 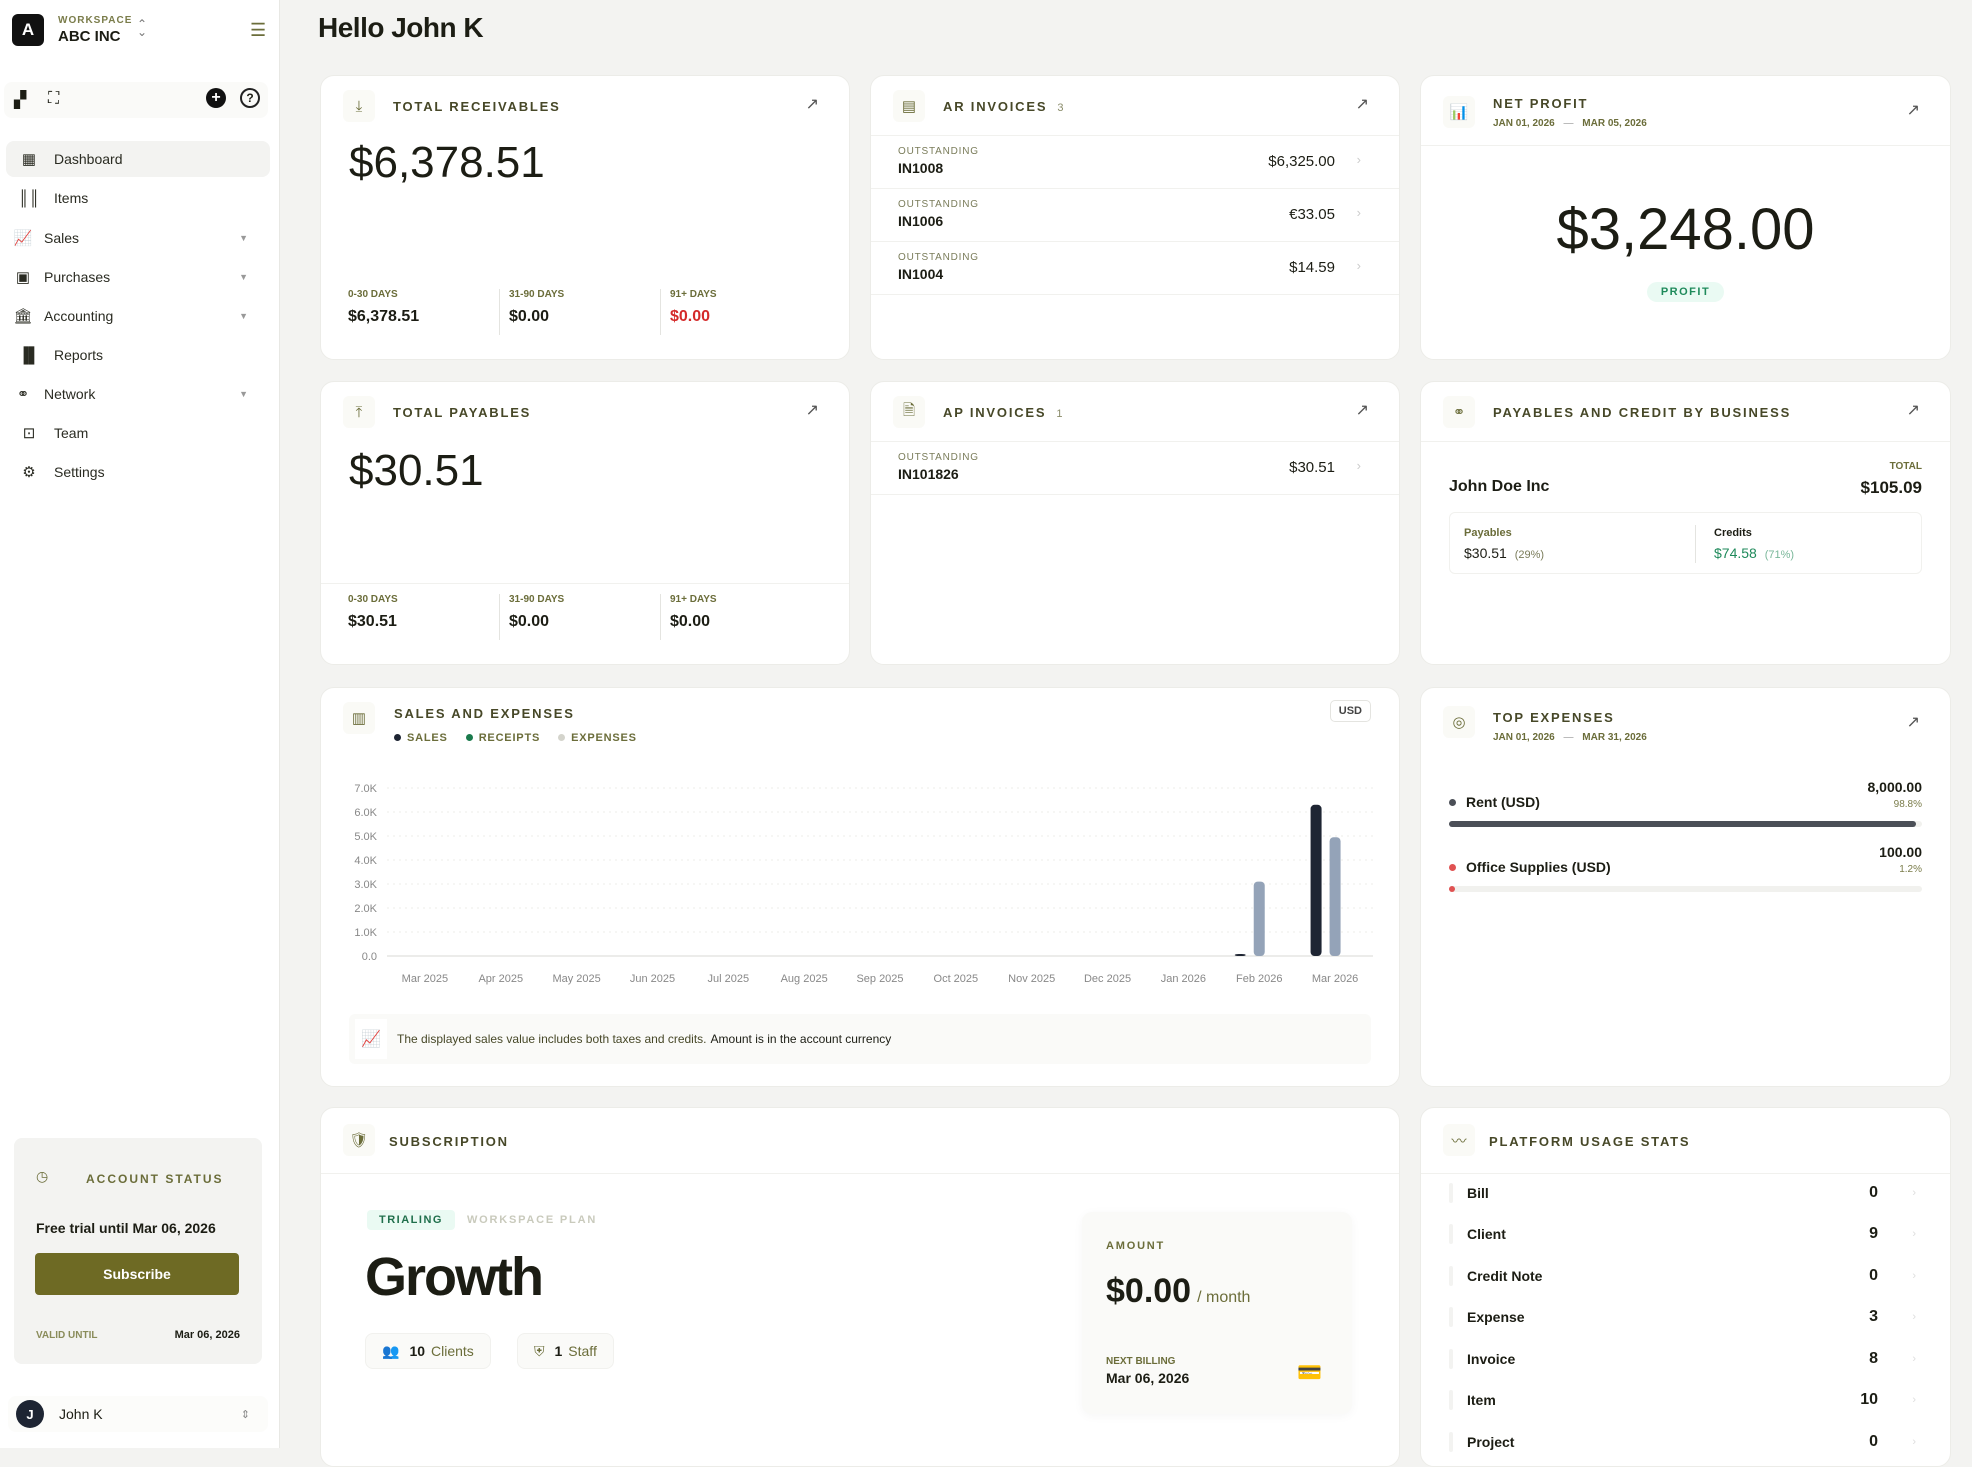 I want to click on staff-label: Staff, so click(x=582, y=1351).